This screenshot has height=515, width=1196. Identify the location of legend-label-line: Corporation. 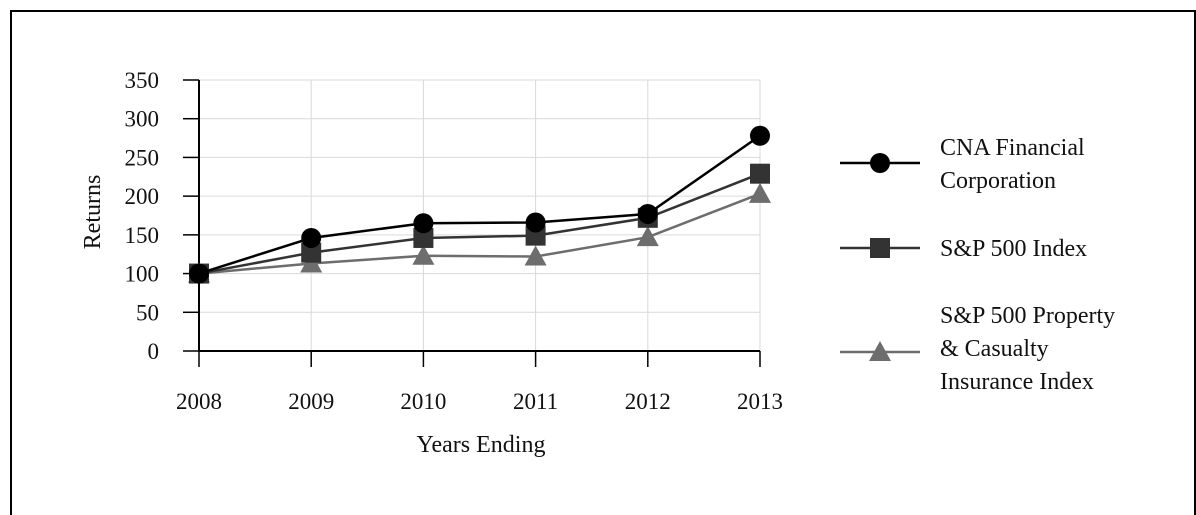
(998, 181).